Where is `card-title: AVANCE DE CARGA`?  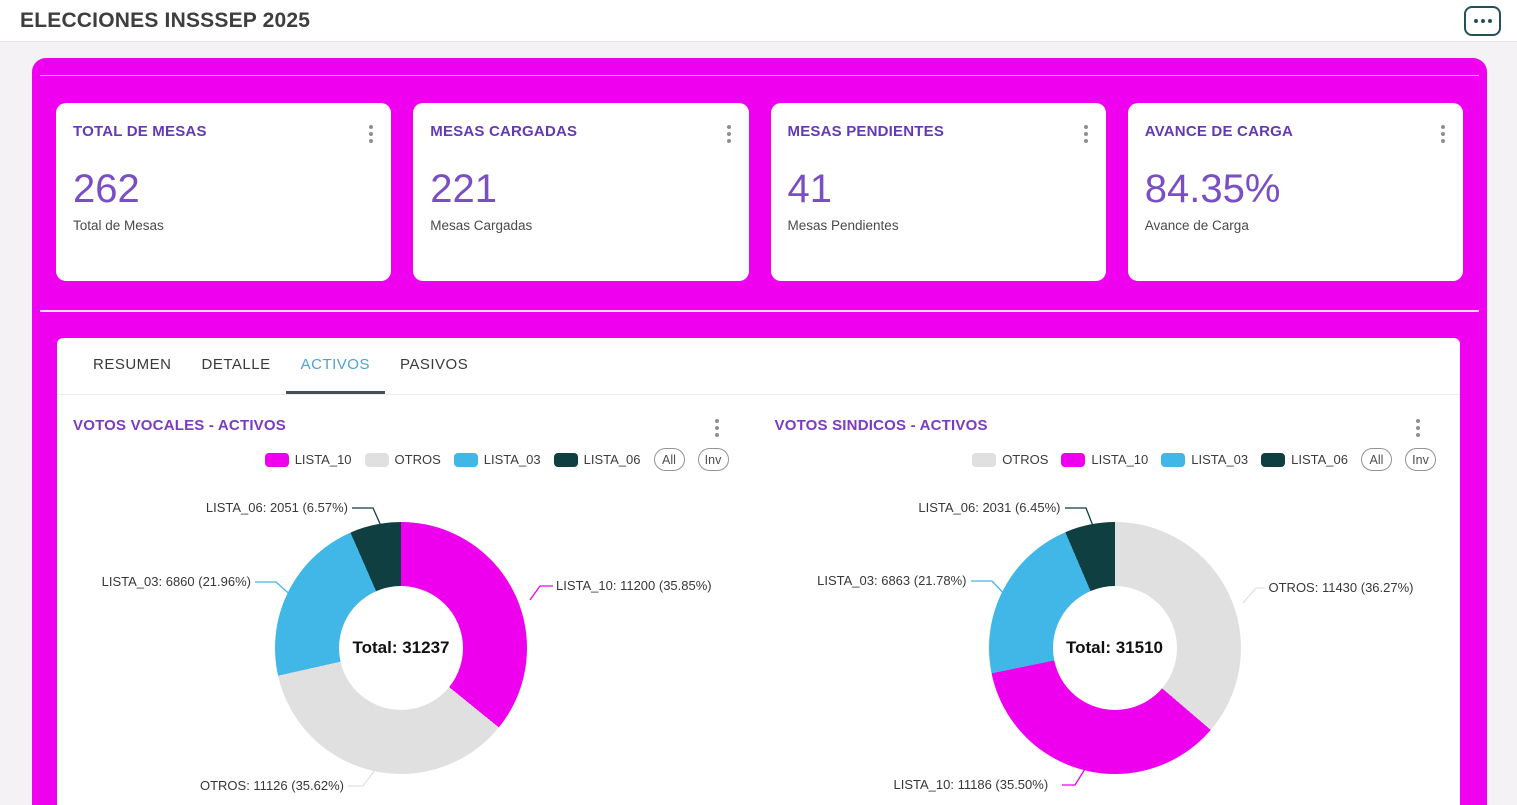
card-title: AVANCE DE CARGA is located at coordinates (1219, 131).